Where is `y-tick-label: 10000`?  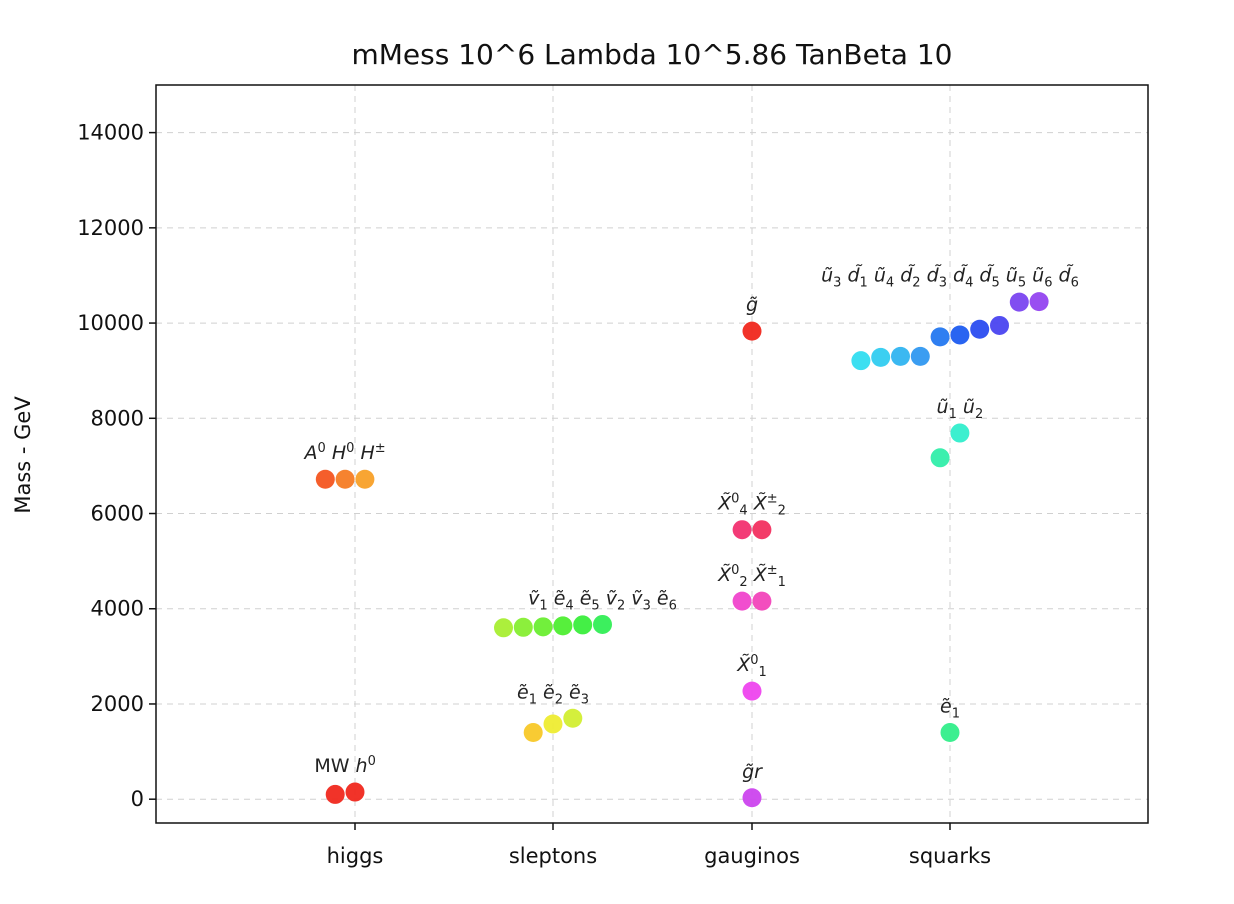 y-tick-label: 10000 is located at coordinates (110, 323).